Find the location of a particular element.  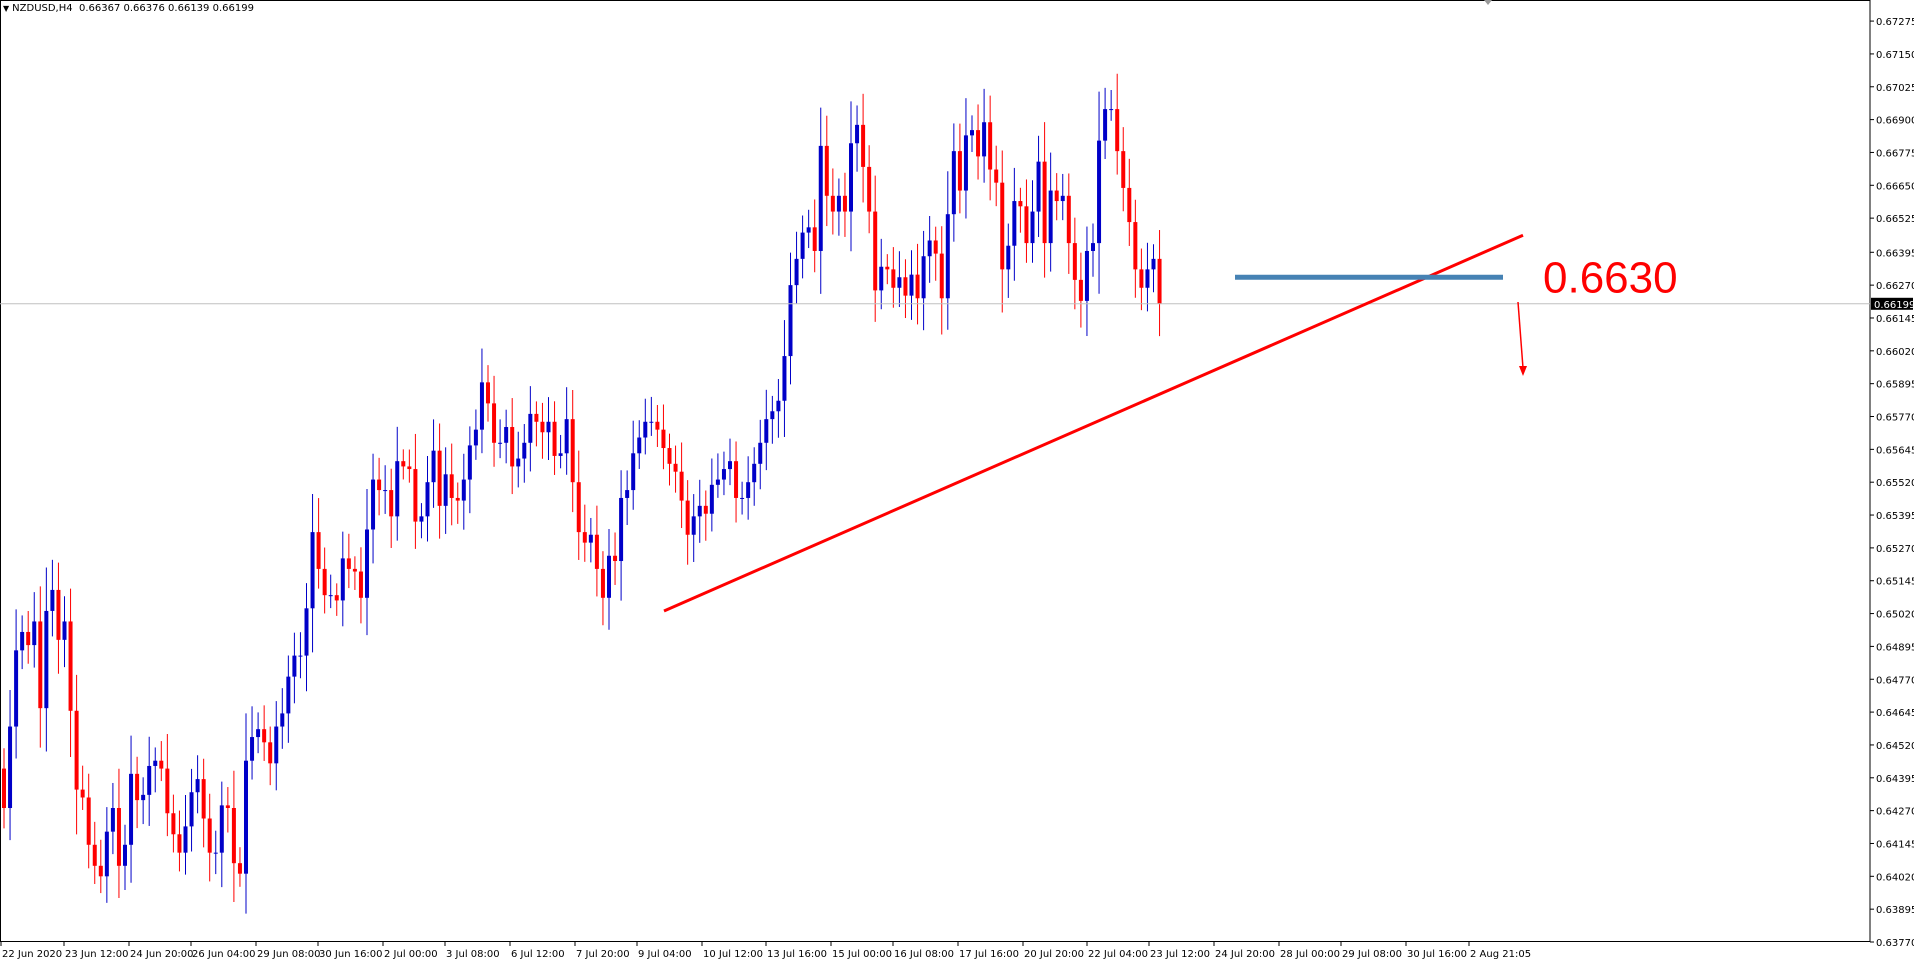

ohlc-values: 0.66367 0.66376 0.66139 0.66199 is located at coordinates (166, 8).